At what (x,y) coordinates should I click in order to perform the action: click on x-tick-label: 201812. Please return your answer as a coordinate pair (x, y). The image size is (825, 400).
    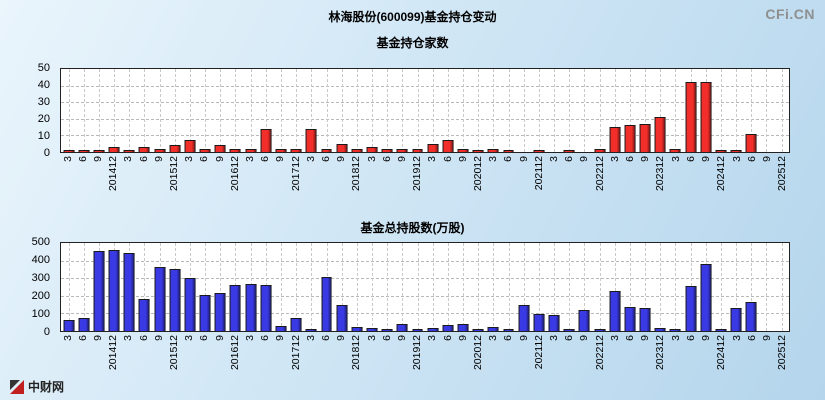
    Looking at the image, I should click on (356, 174).